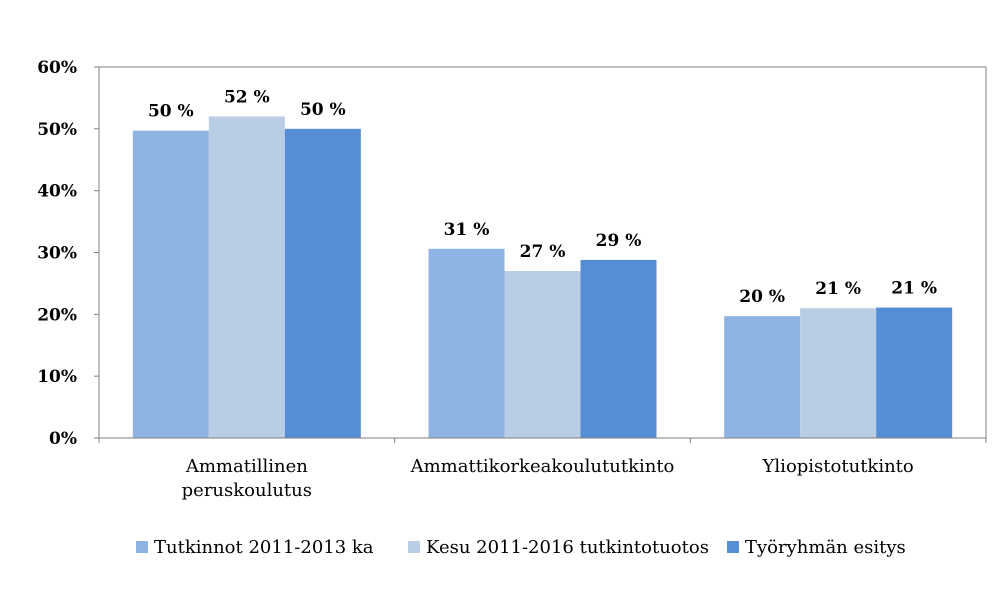 The image size is (1006, 591). Describe the element at coordinates (63, 439) in the screenshot. I see `y-tick-label: 0%` at that location.